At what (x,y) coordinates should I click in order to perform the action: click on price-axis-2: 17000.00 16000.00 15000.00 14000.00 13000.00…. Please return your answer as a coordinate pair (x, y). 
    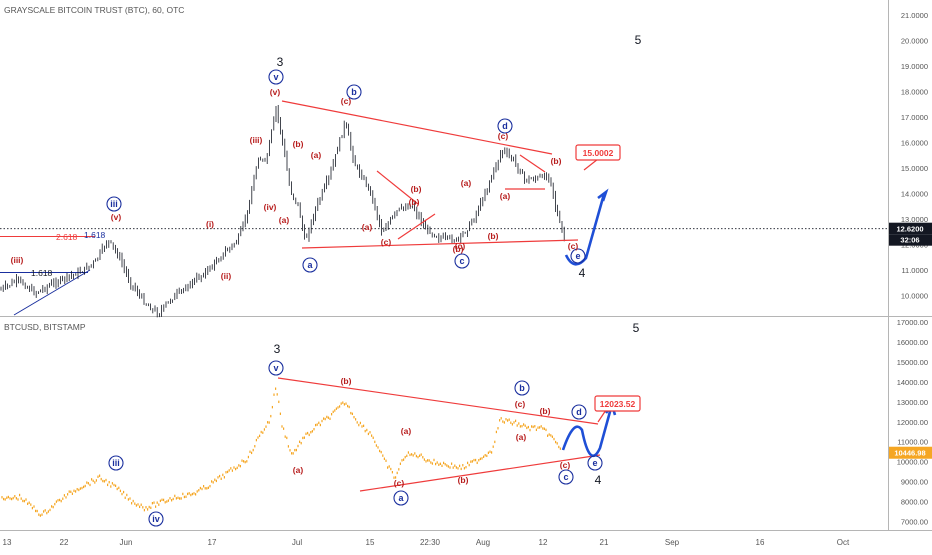
    Looking at the image, I should click on (912, 422).